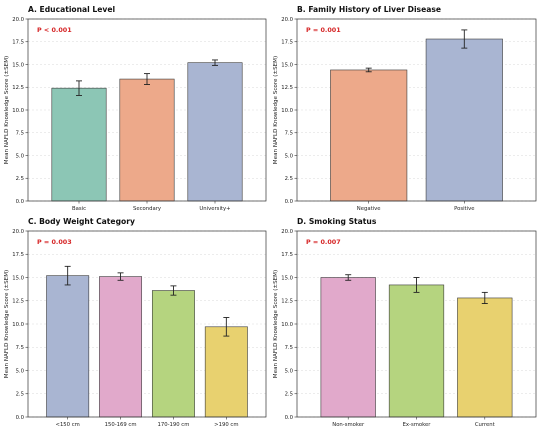 The image size is (550, 430). What do you see at coordinates (20, 371) in the screenshot?
I see `panel-c-ytick-label: 5.0` at bounding box center [20, 371].